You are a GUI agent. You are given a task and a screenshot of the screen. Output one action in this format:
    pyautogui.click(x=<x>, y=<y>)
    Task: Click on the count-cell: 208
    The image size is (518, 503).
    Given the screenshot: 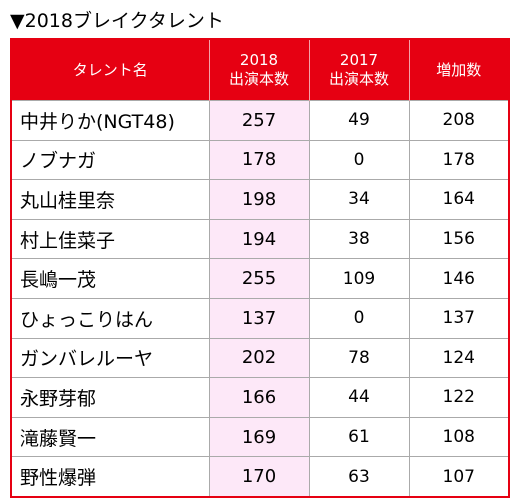 What is the action you would take?
    pyautogui.click(x=459, y=120)
    